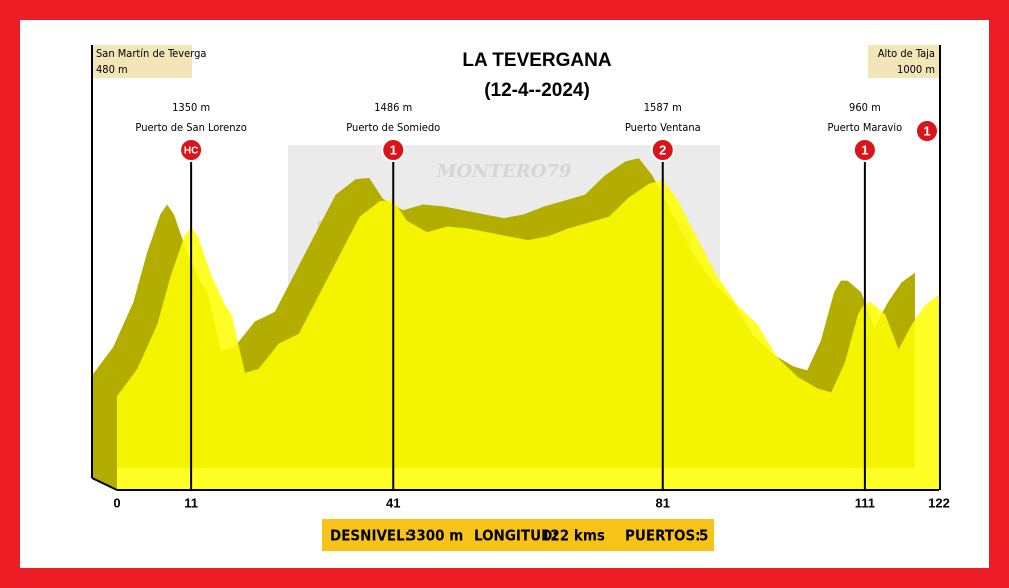  Describe the element at coordinates (903, 61) in the screenshot. I see `end-box` at that location.